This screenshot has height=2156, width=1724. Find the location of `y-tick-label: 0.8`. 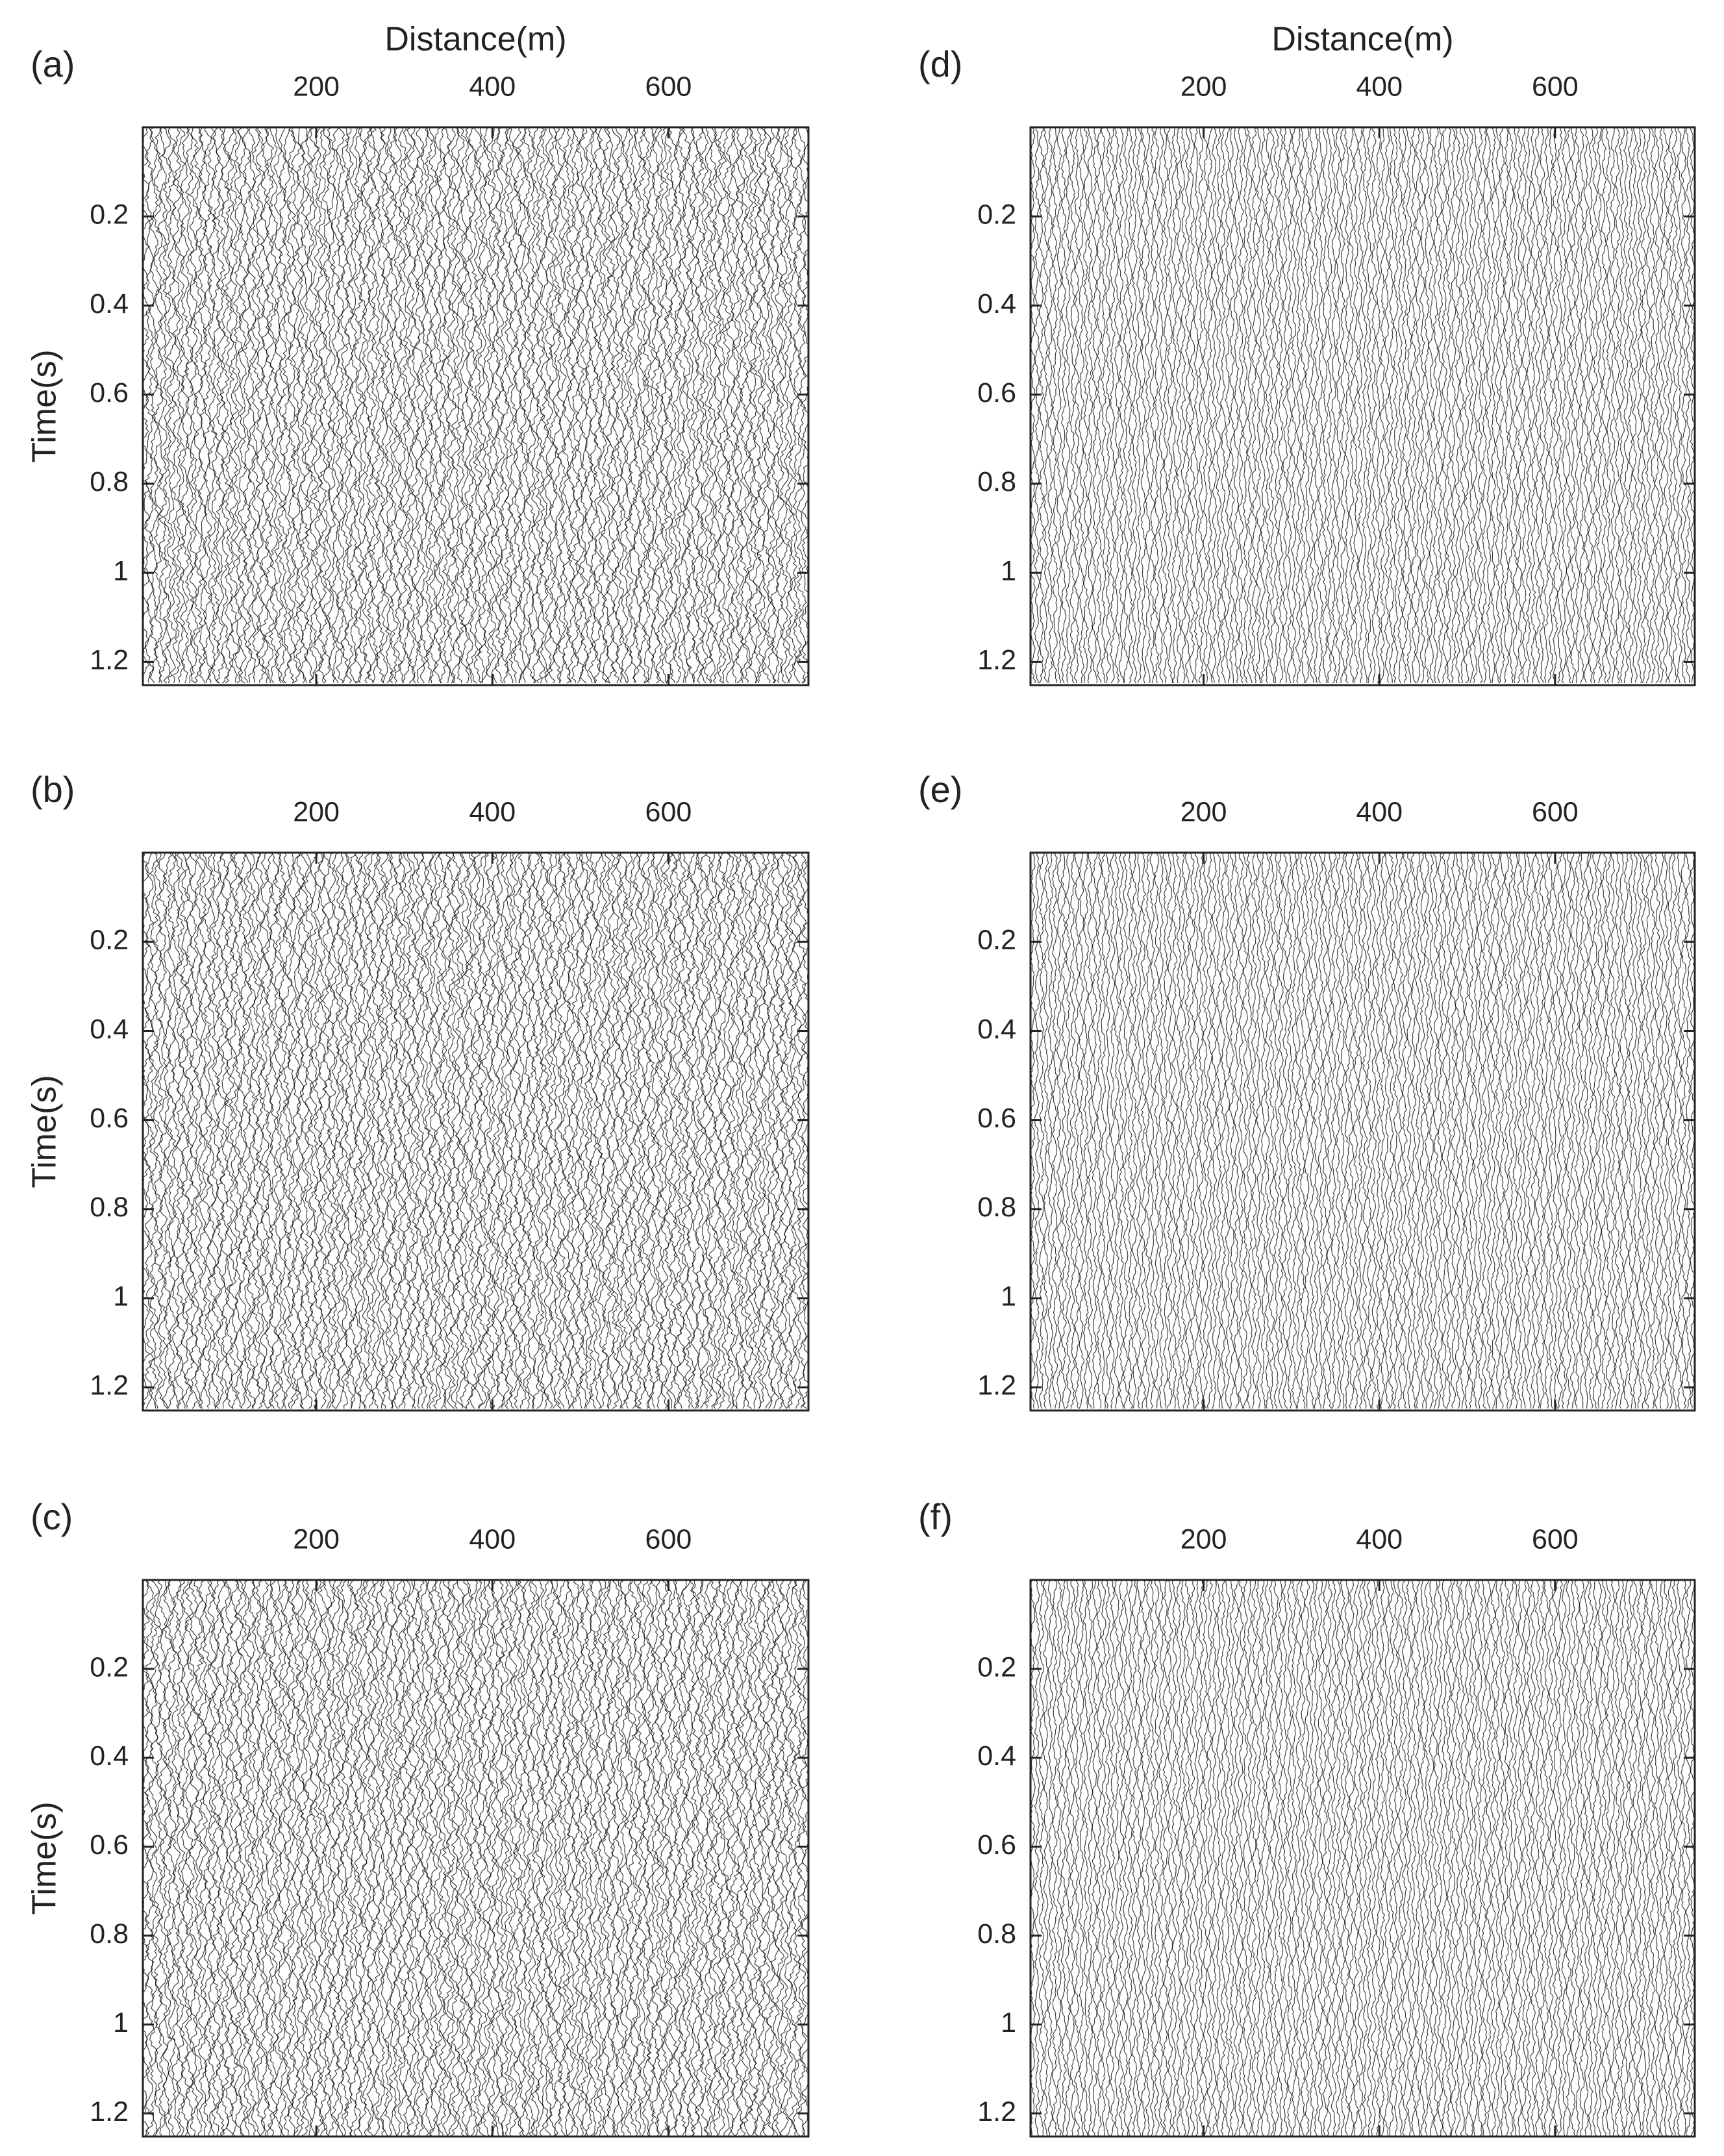

y-tick-label: 0.8 is located at coordinates (109, 1933).